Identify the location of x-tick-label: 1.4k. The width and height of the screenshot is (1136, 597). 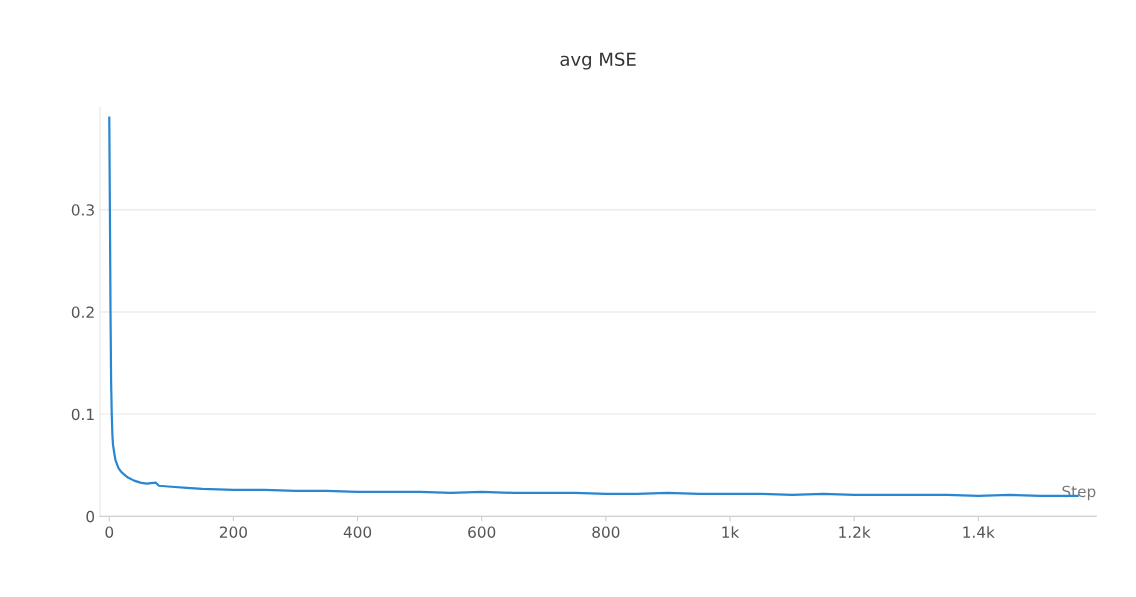
(979, 532).